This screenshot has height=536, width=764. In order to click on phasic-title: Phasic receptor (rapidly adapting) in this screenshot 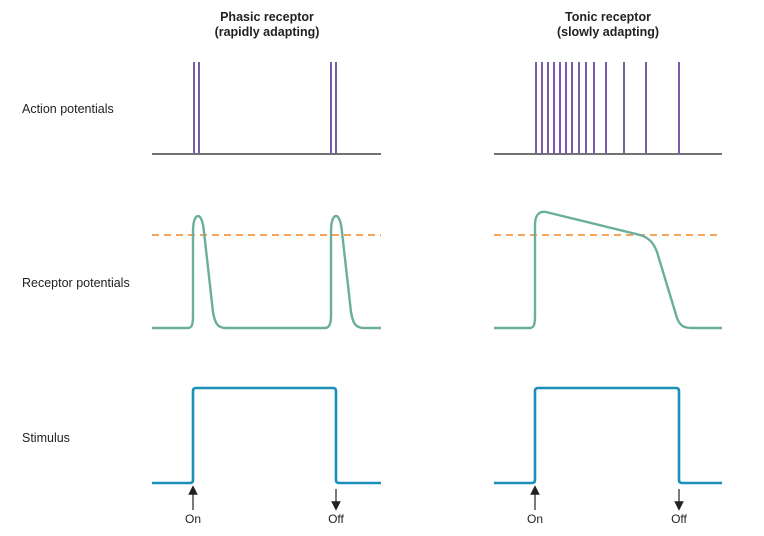, I will do `click(267, 25)`.